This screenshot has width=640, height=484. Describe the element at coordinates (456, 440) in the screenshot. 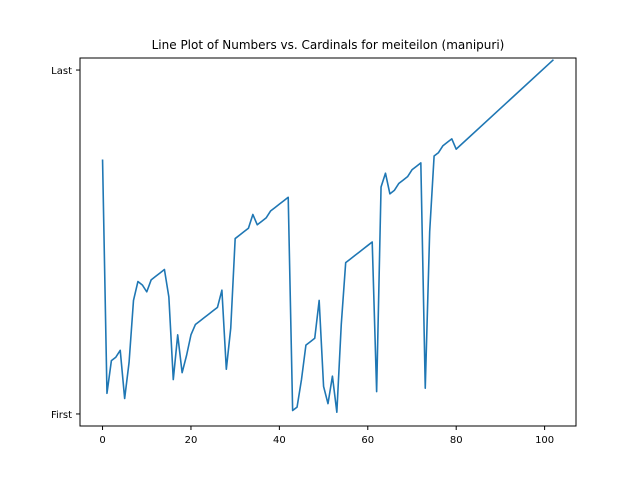

I see `x-tick-label: 80` at that location.